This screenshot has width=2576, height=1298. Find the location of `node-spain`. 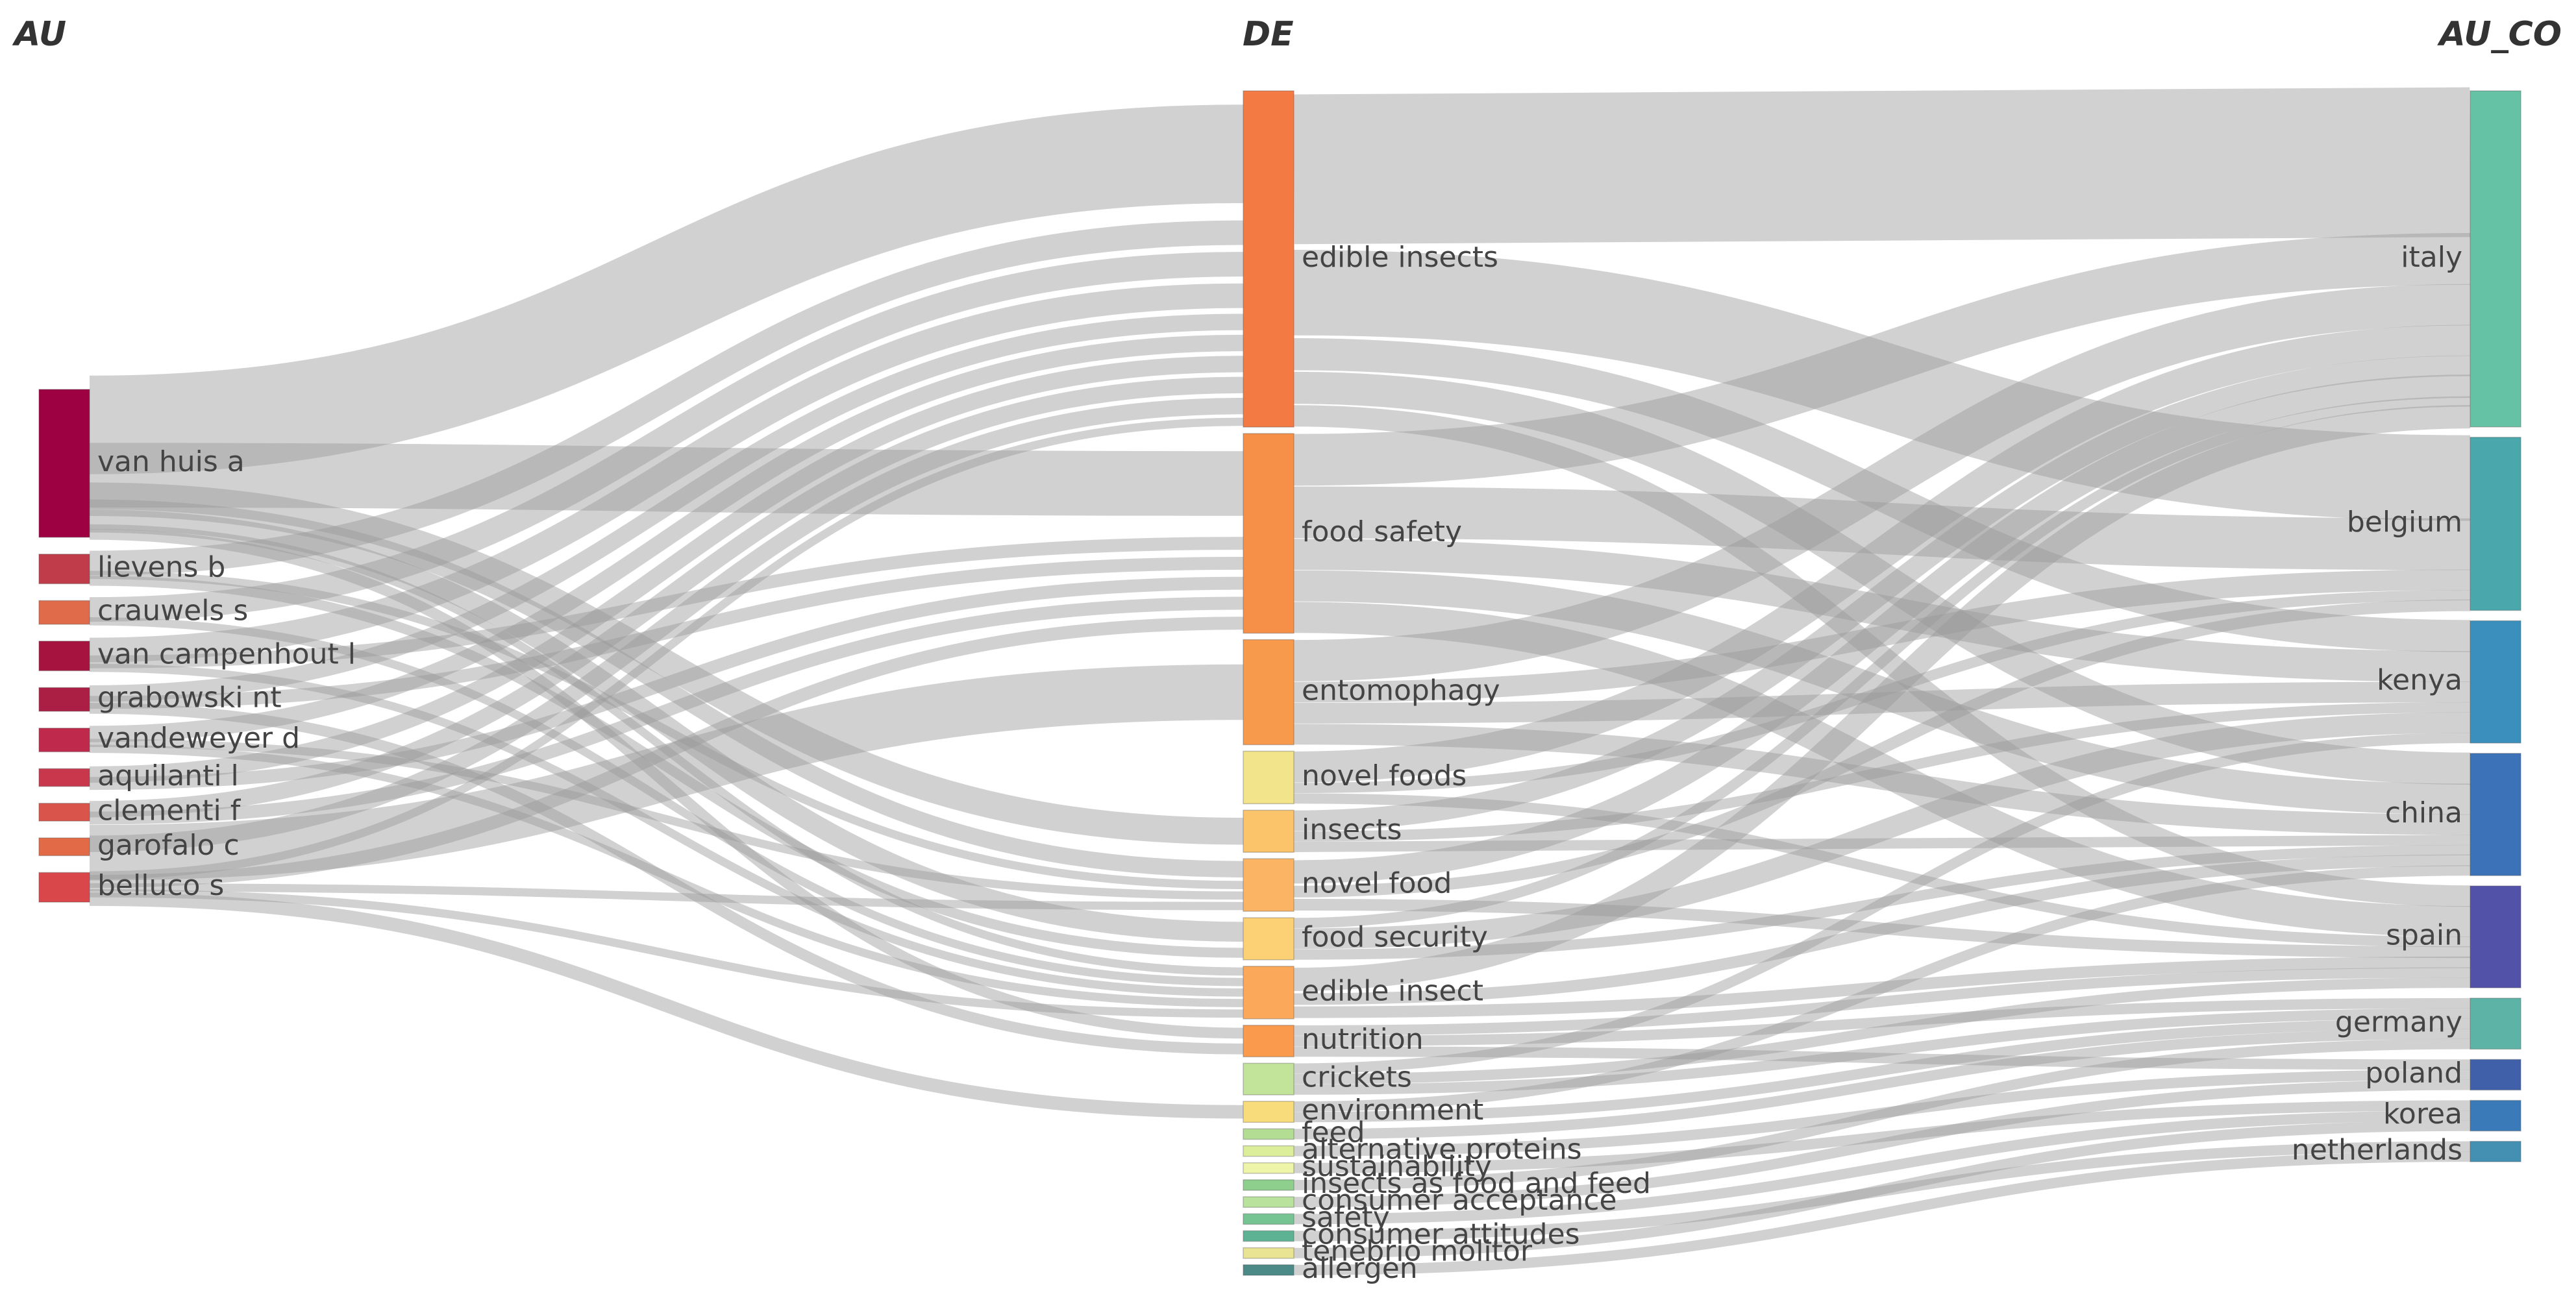

node-spain is located at coordinates (2495, 937).